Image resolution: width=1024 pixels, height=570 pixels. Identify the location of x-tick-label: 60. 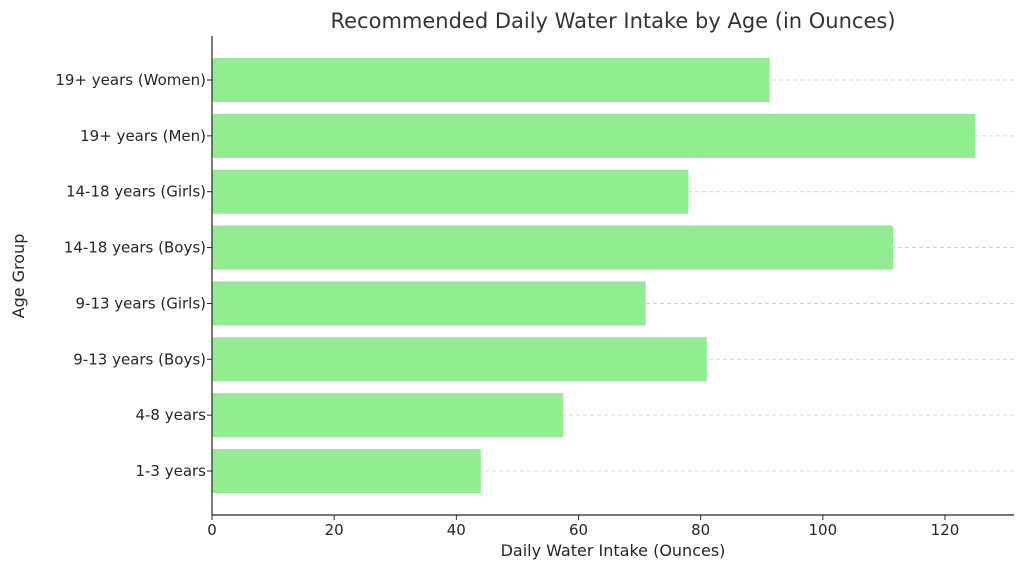
(578, 530).